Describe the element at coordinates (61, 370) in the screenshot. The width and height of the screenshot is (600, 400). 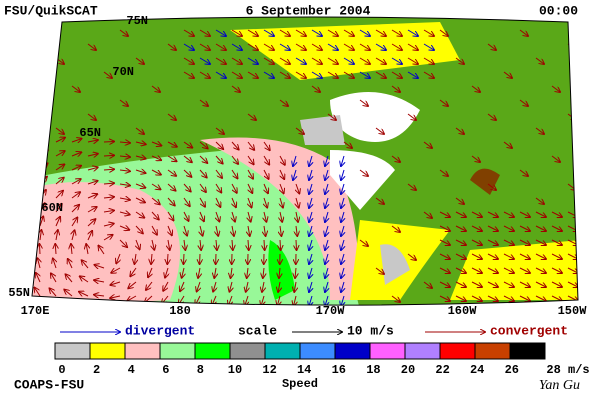
I see `colorbar-label: 0` at that location.